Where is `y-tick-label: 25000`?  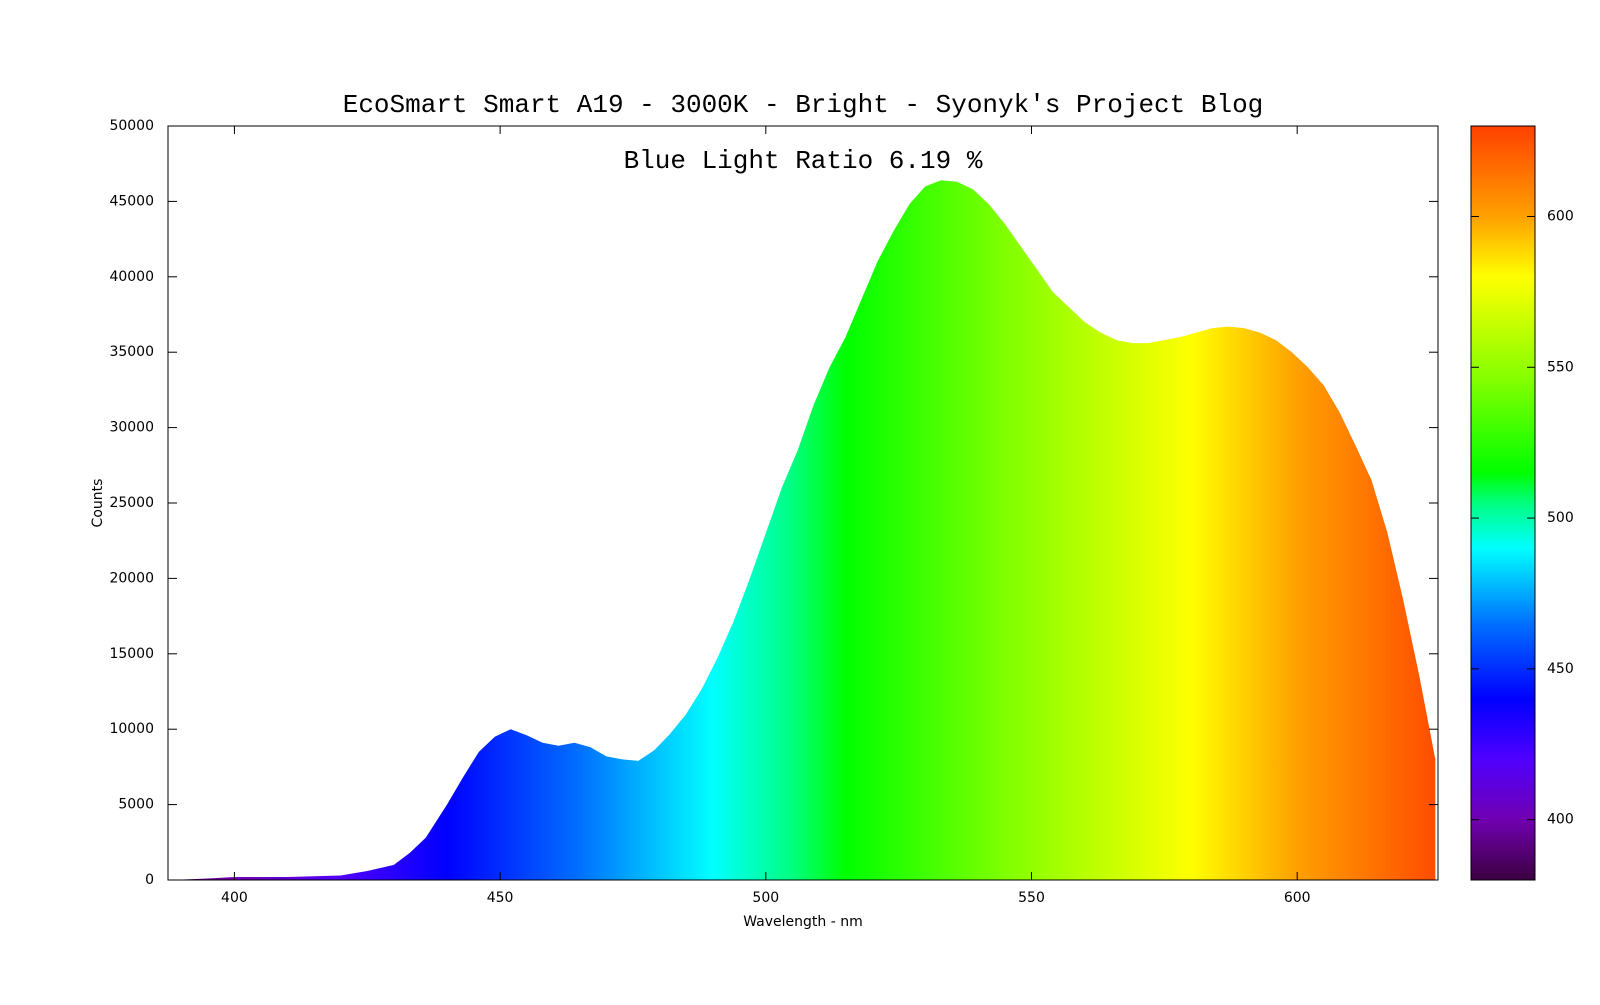 y-tick-label: 25000 is located at coordinates (131, 503).